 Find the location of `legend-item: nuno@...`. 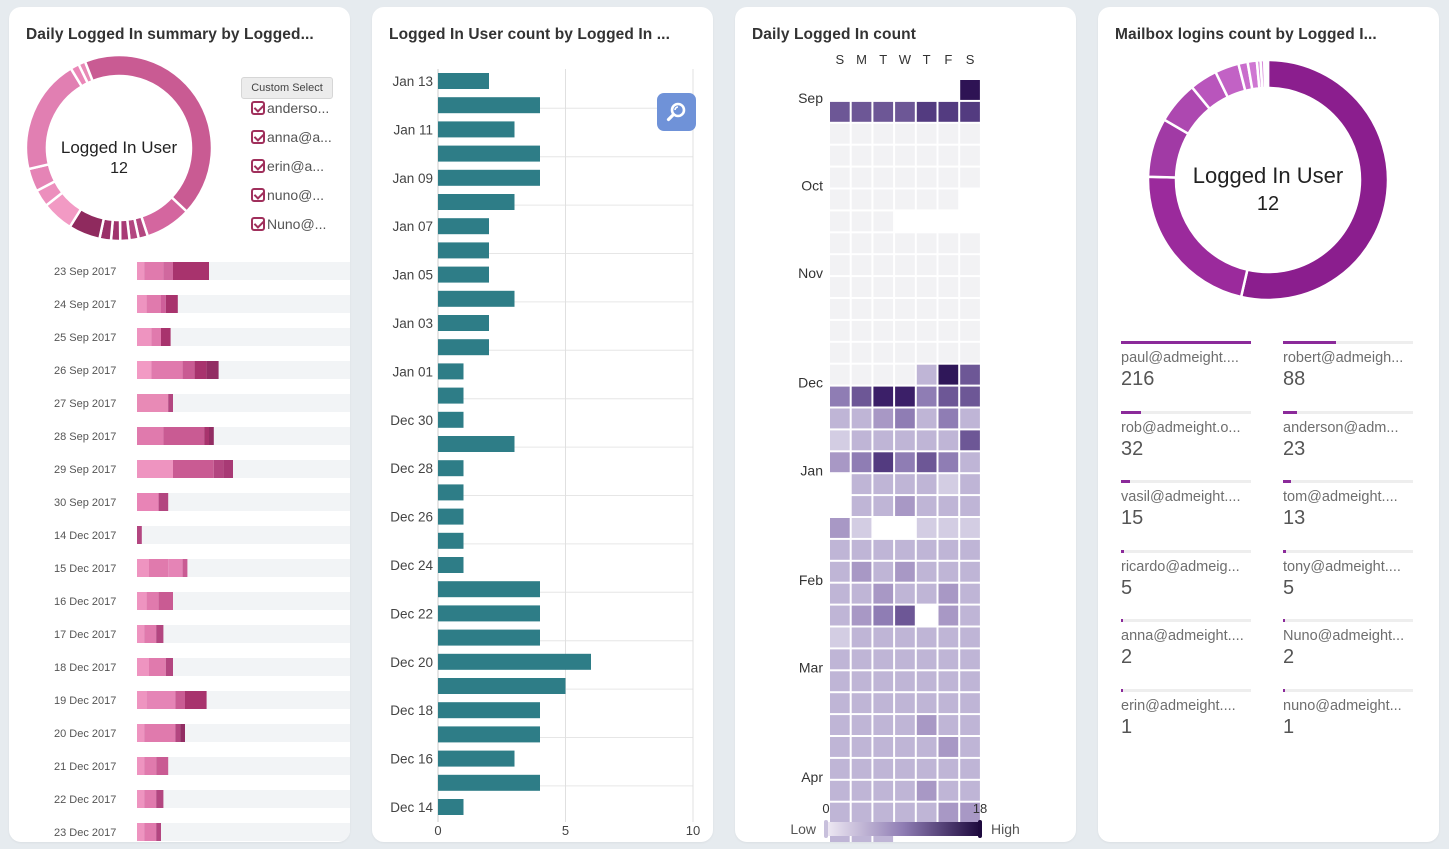

legend-item: nuno@... is located at coordinates (287, 195).